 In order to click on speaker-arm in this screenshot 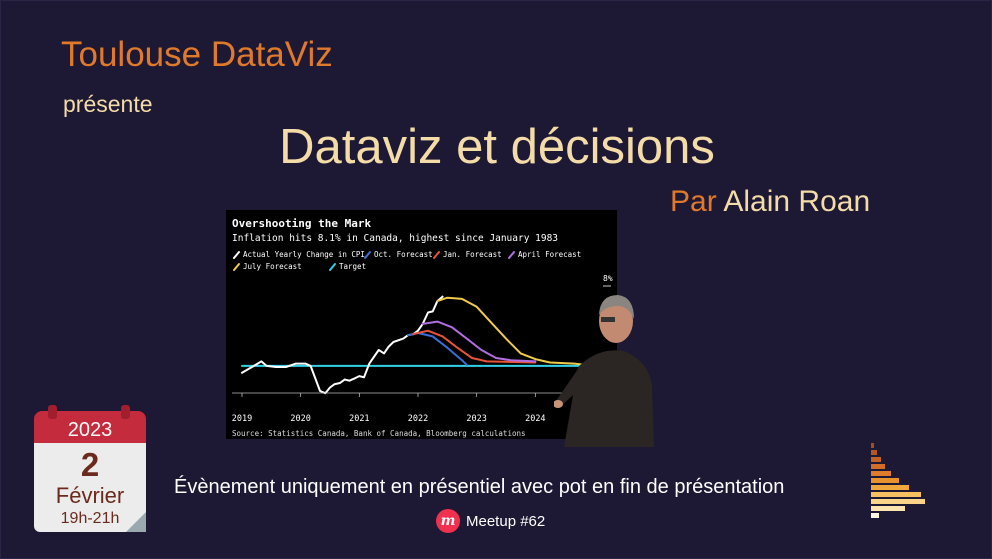, I will do `click(570, 388)`.